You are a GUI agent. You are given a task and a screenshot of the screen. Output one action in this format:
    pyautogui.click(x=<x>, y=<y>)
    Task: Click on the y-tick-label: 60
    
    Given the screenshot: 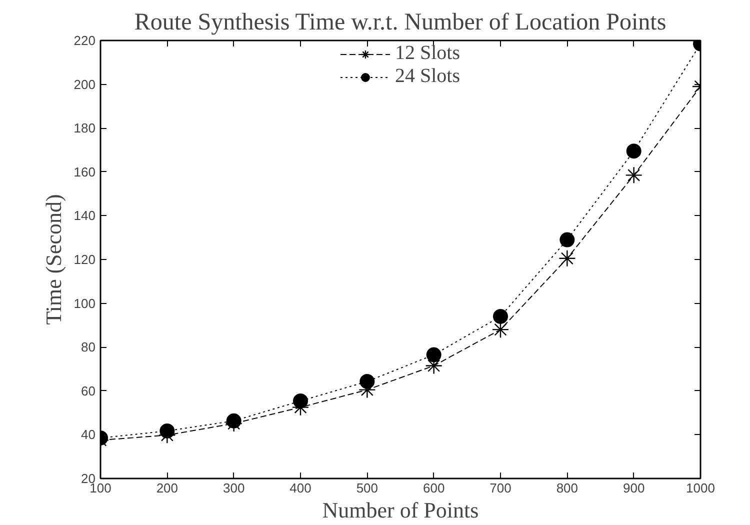 What is the action you would take?
    pyautogui.click(x=88, y=390)
    